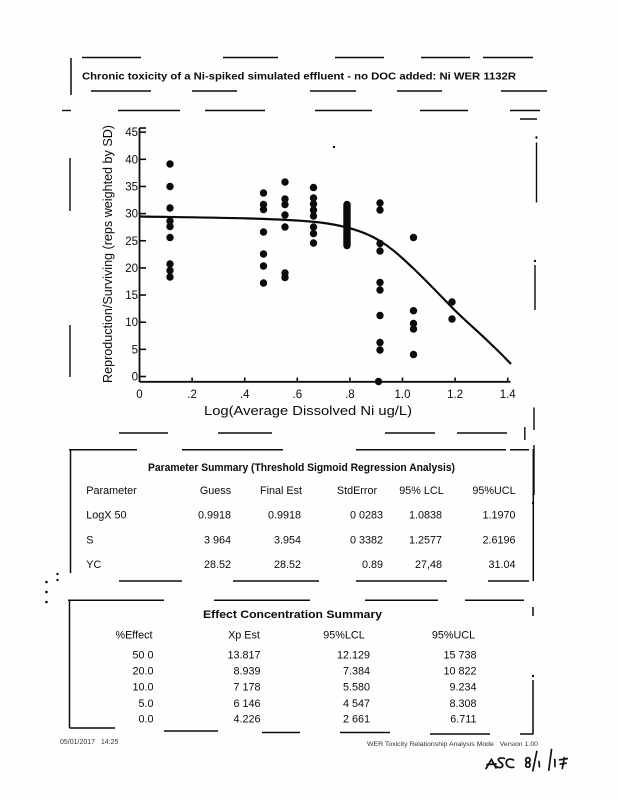  What do you see at coordinates (459, 671) in the screenshot?
I see `svg-text: 10 822` at bounding box center [459, 671].